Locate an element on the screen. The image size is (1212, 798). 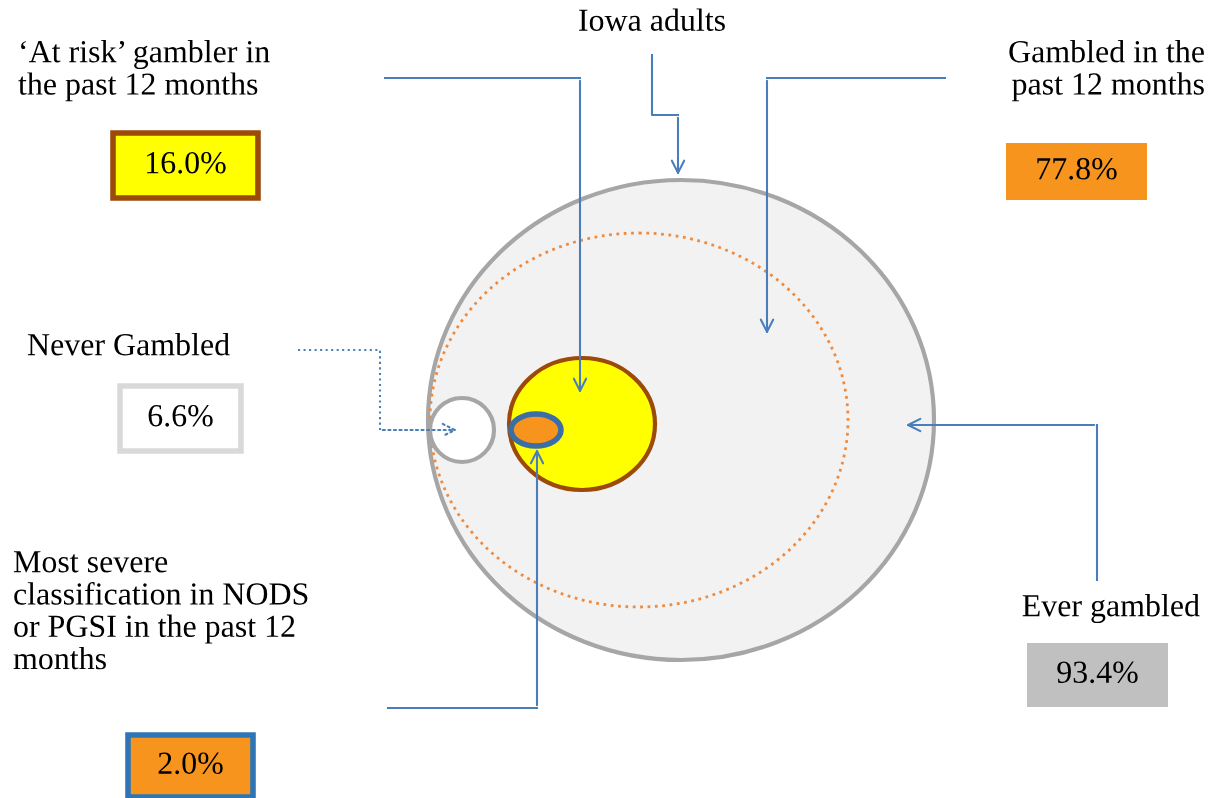
category-label: Gambled in the past 12 months is located at coordinates (1106, 71).